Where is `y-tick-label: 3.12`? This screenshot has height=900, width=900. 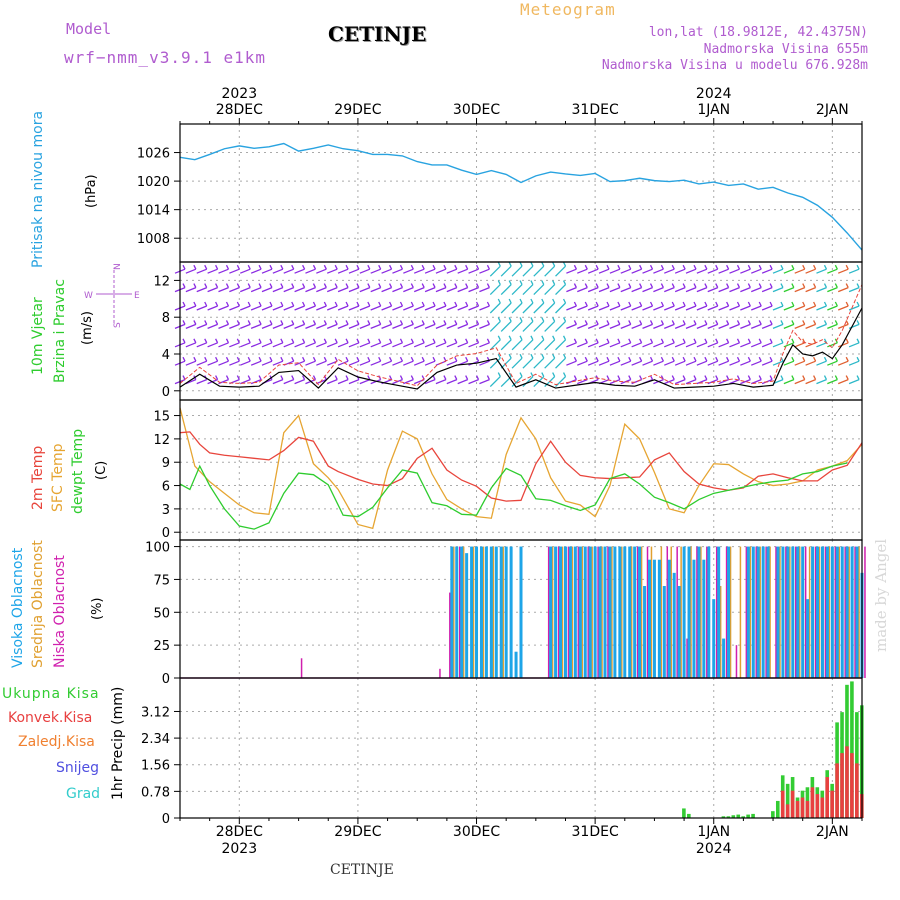 y-tick-label: 3.12 is located at coordinates (155, 712).